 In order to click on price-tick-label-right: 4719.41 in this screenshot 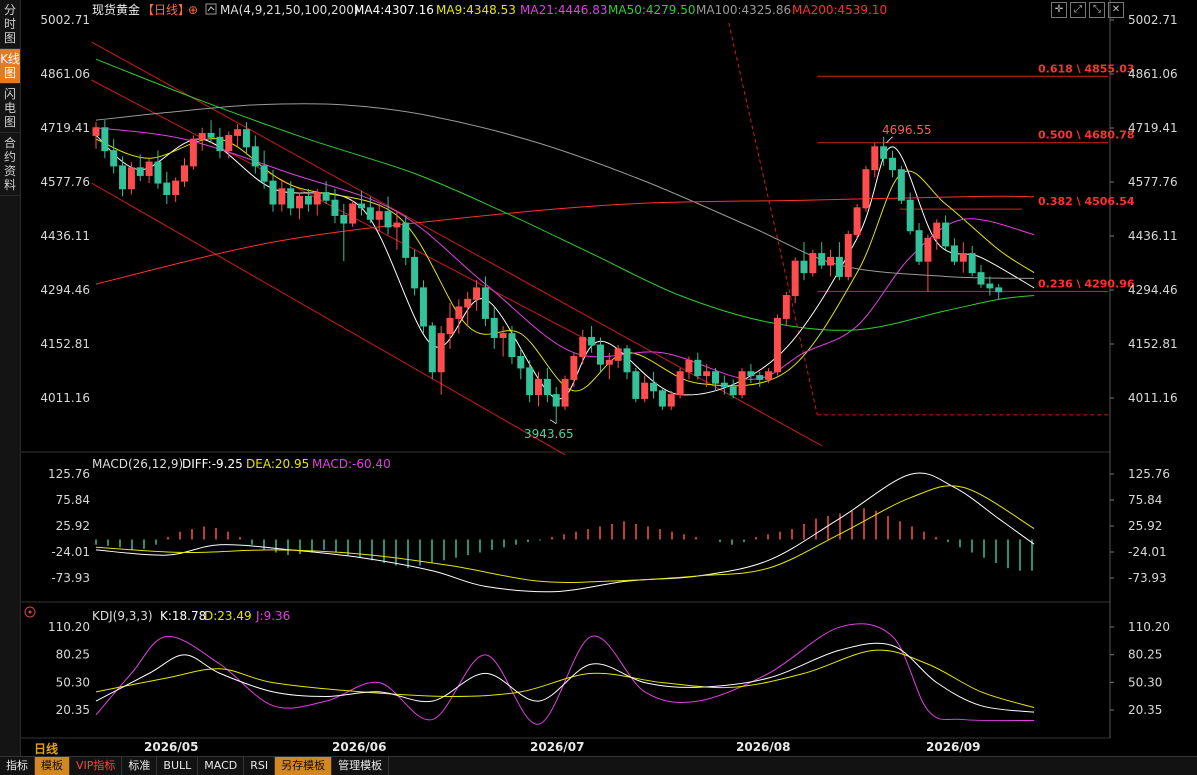, I will do `click(1153, 128)`.